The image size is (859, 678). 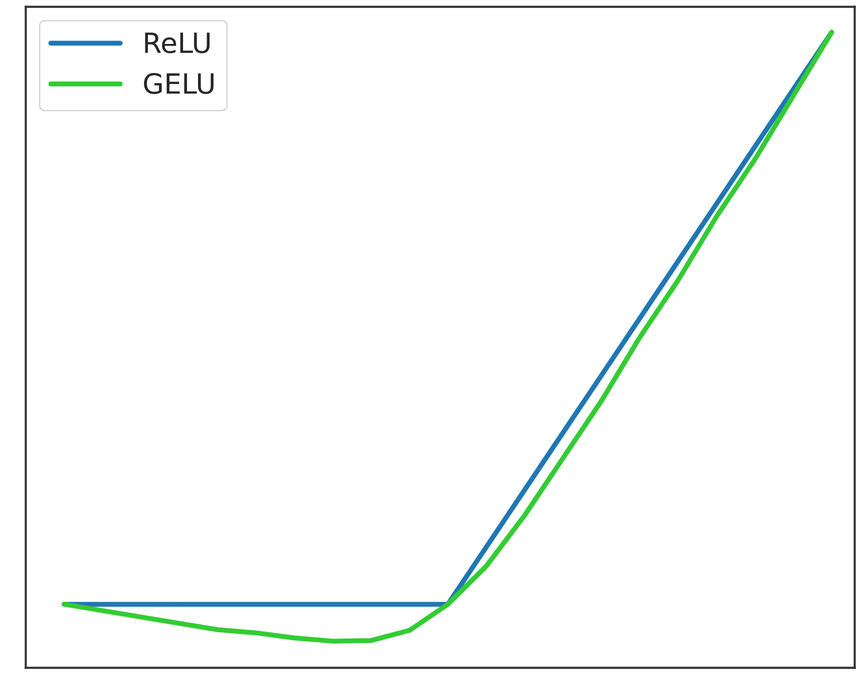 What do you see at coordinates (179, 83) in the screenshot?
I see `legend-label: GELU` at bounding box center [179, 83].